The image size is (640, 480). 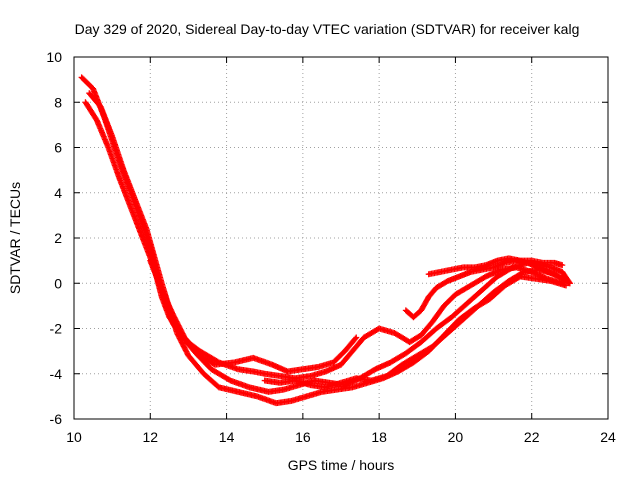 What do you see at coordinates (54, 57) in the screenshot?
I see `y-tick-label: 10` at bounding box center [54, 57].